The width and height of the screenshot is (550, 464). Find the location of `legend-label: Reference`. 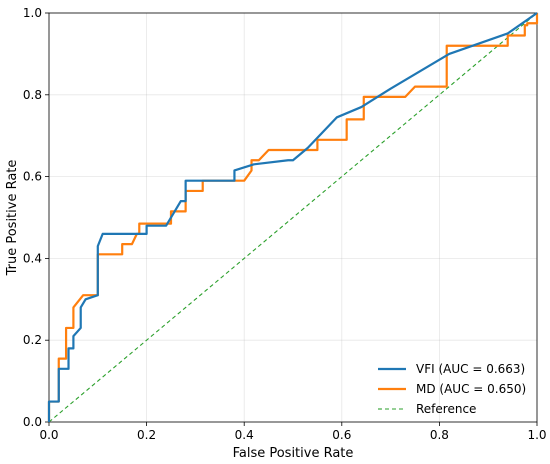

legend-label: Reference is located at coordinates (446, 409).